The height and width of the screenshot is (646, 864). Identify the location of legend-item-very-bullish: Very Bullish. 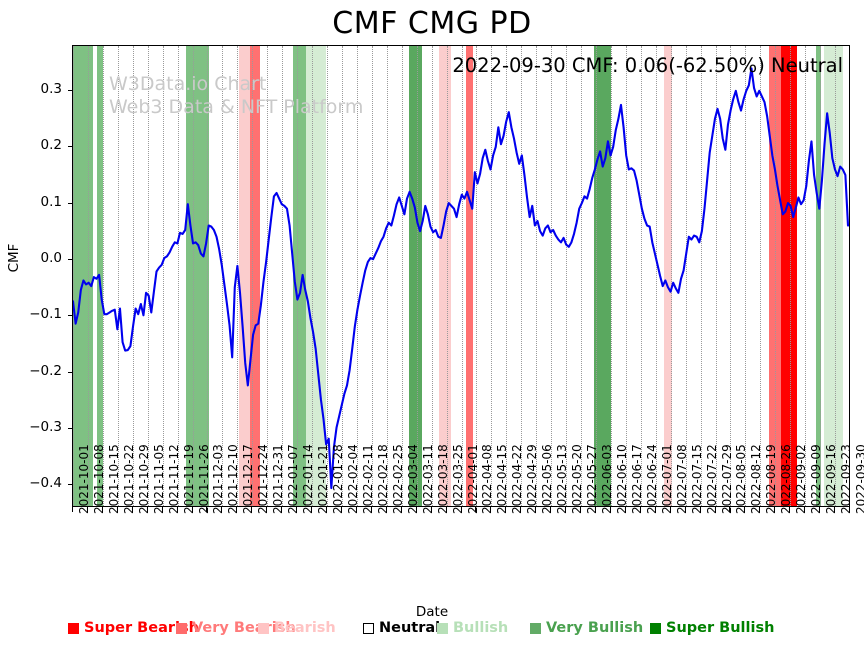
(586, 628).